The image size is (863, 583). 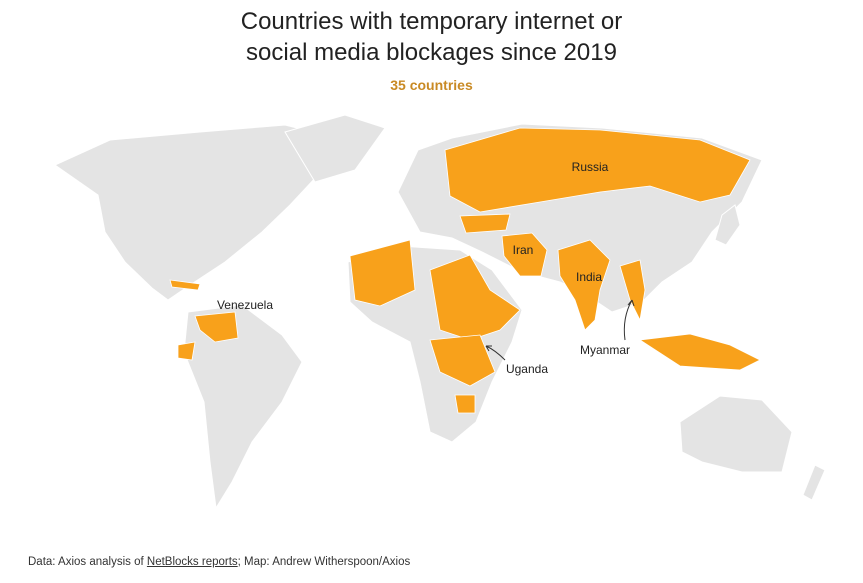 I want to click on india-shape, so click(x=584, y=285).